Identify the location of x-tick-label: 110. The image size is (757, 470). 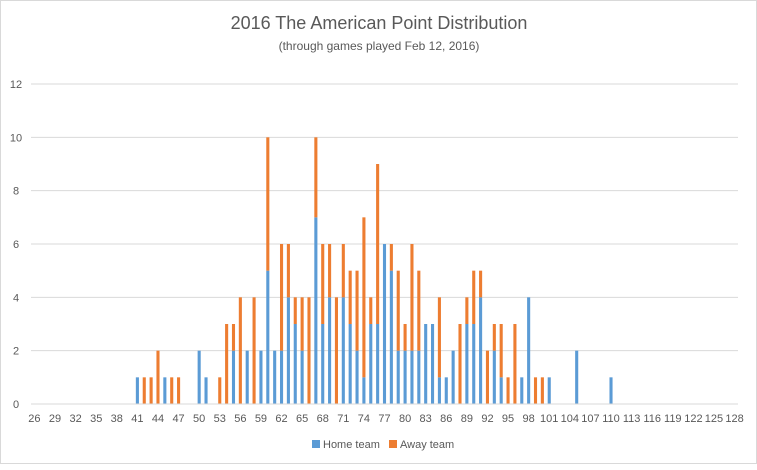
(611, 419).